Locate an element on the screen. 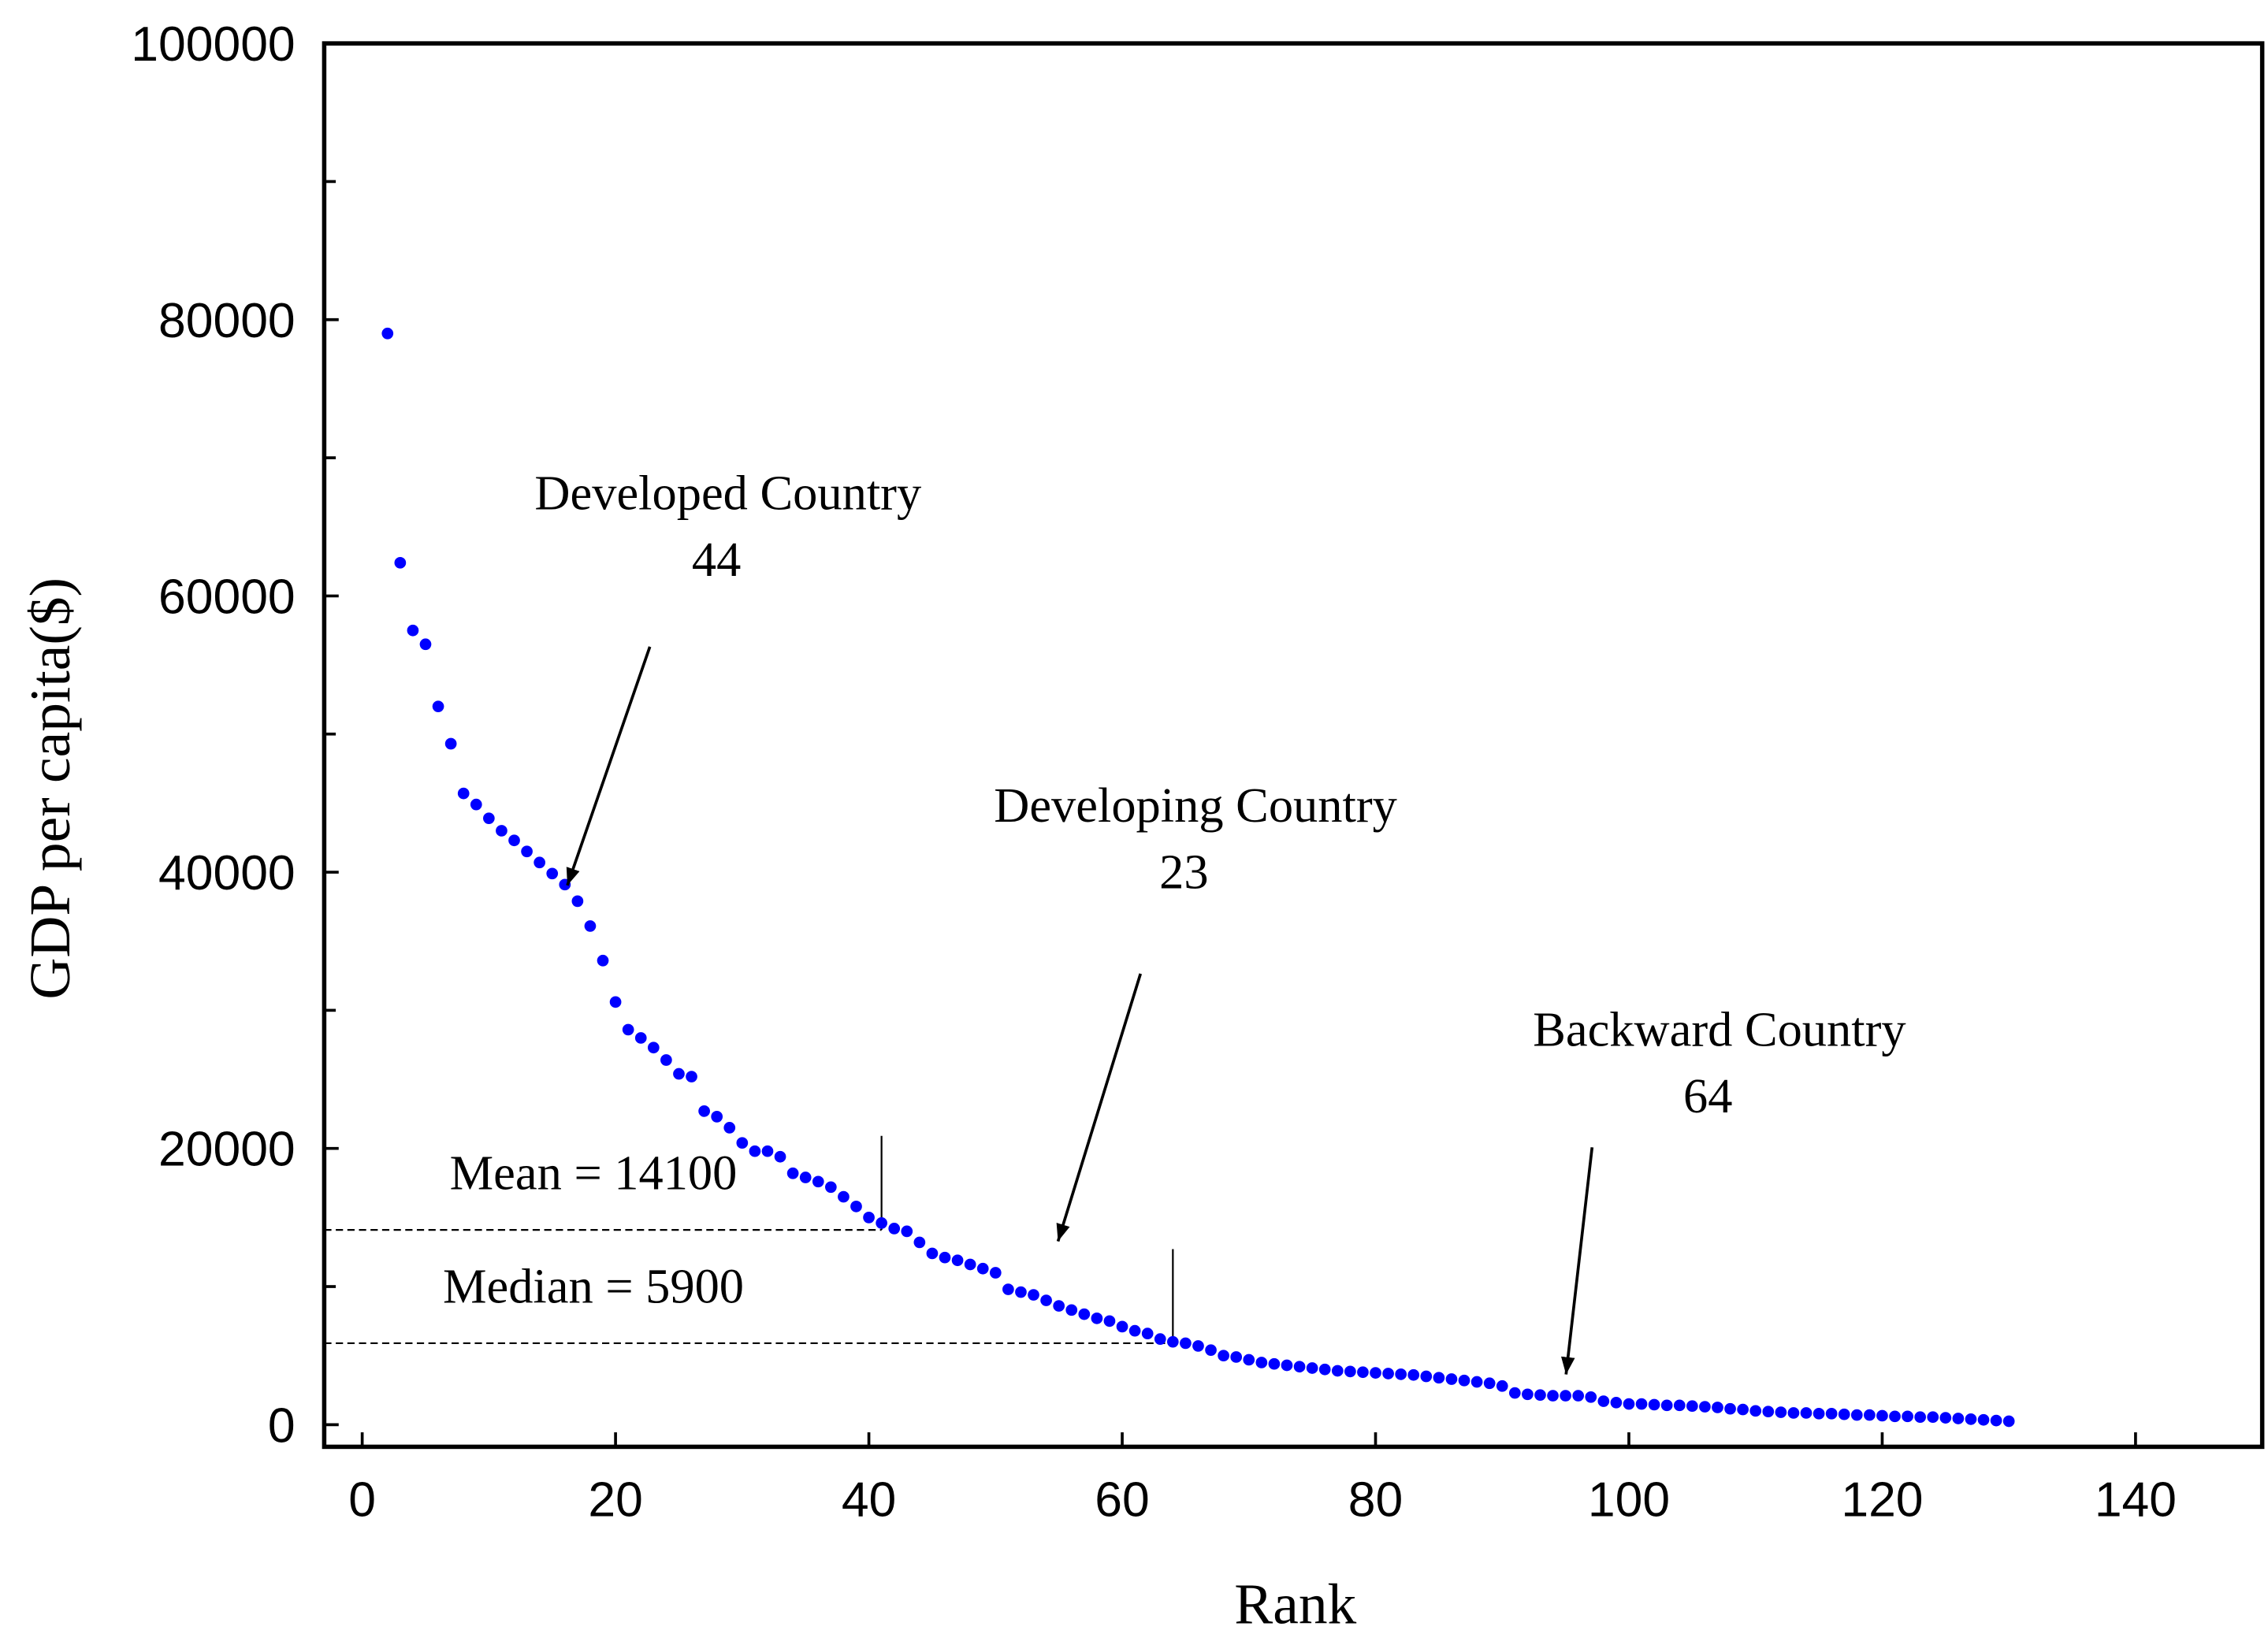 This screenshot has width=2268, height=1645. annotation-count: 64 is located at coordinates (1707, 1095).